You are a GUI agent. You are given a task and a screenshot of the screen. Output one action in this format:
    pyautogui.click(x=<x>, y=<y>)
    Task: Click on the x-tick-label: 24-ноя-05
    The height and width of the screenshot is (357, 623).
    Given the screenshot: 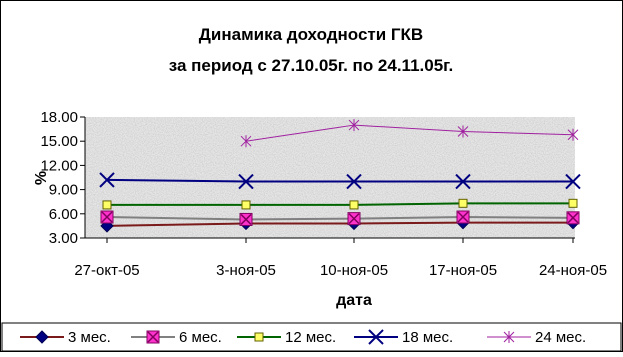 What is the action you would take?
    pyautogui.click(x=573, y=270)
    